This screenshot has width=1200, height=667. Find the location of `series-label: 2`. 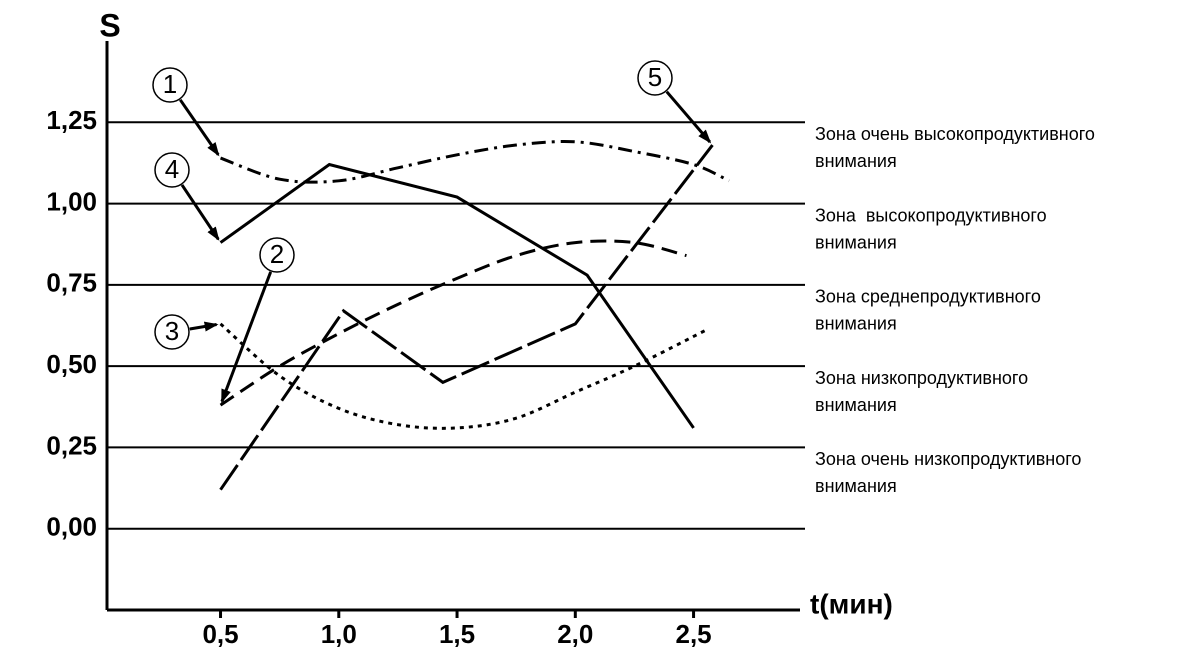

series-label: 2 is located at coordinates (277, 254).